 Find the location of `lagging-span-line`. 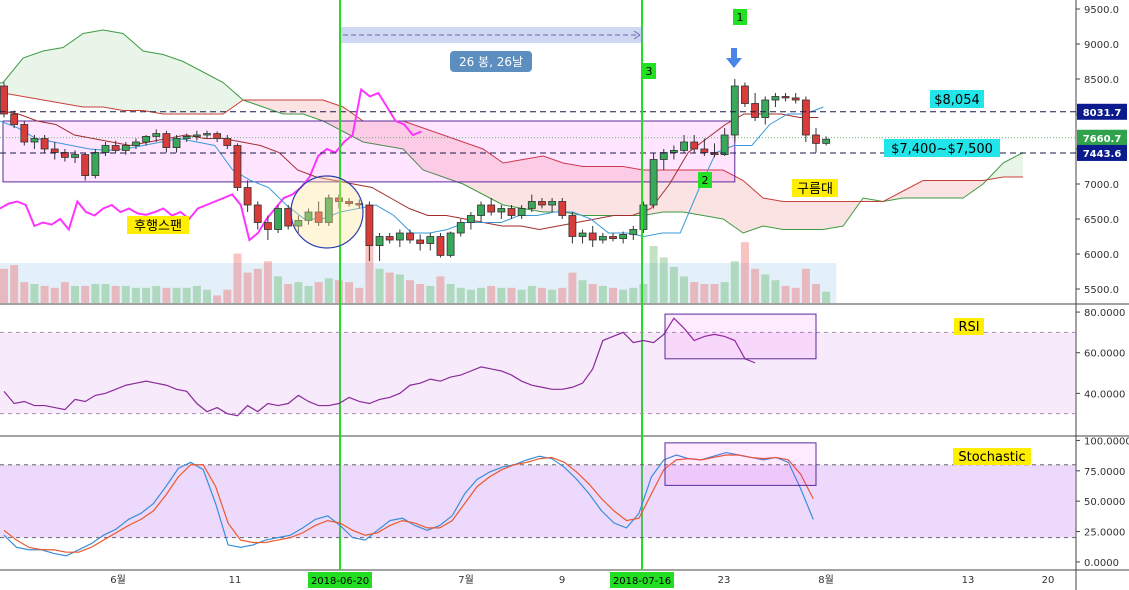

lagging-span-line is located at coordinates (211, 164).